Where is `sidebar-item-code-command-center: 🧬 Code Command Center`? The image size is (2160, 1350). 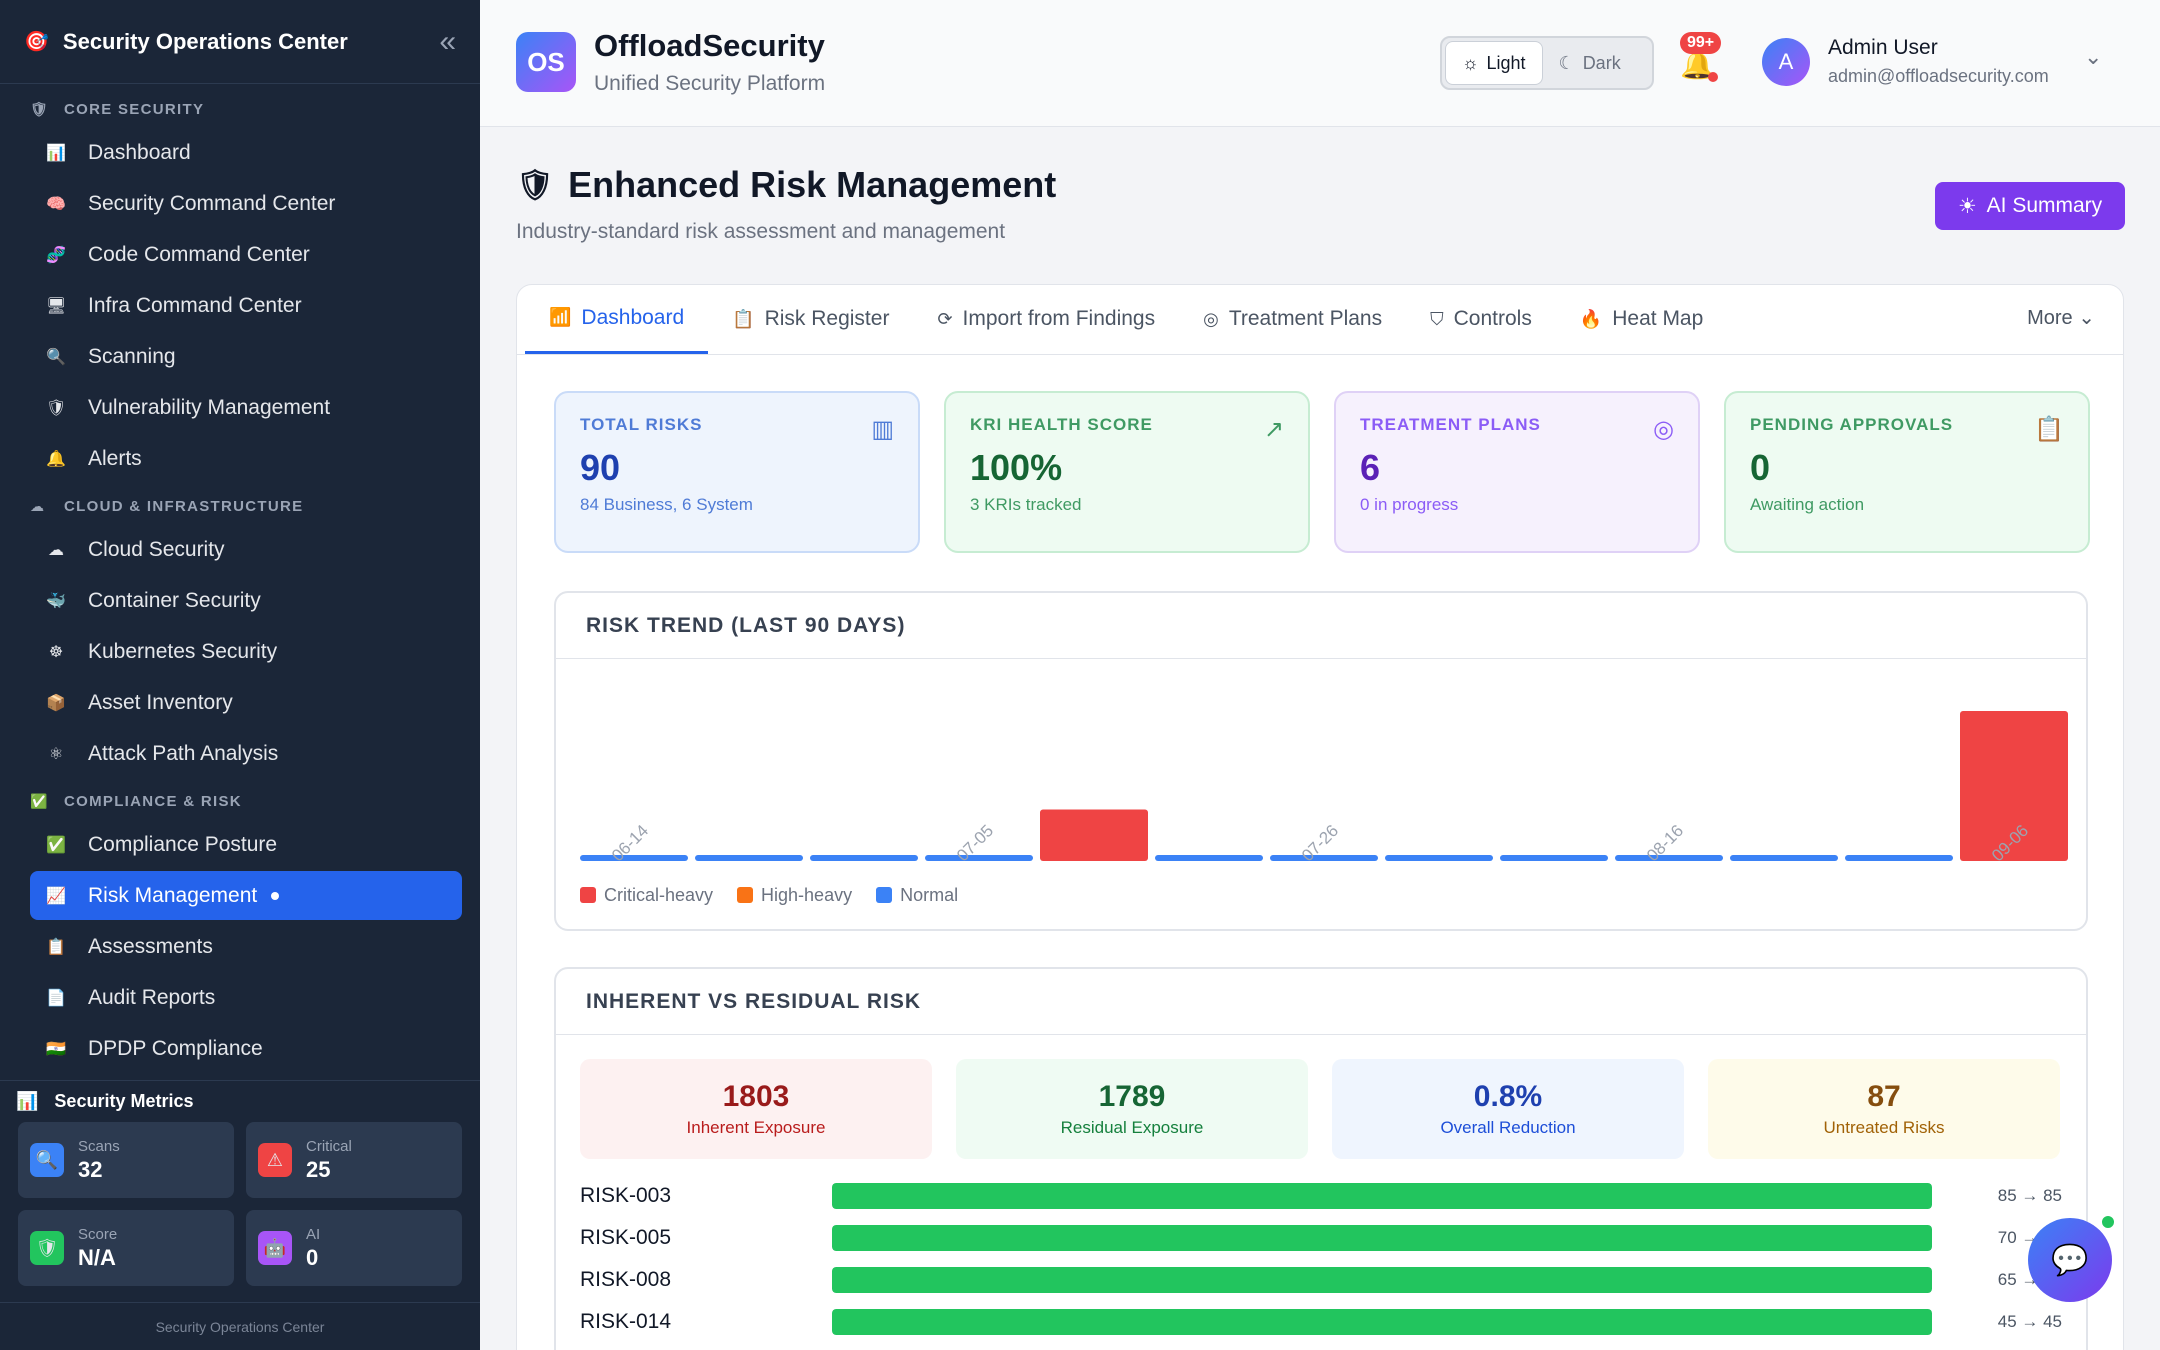 sidebar-item-code-command-center: 🧬 Code Command Center is located at coordinates (246, 254).